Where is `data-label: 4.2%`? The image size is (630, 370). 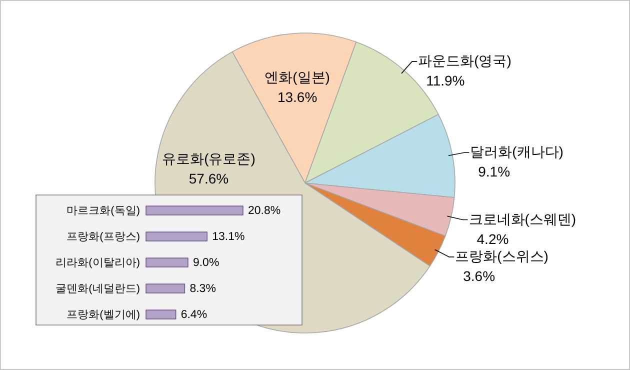
data-label: 4.2% is located at coordinates (492, 238).